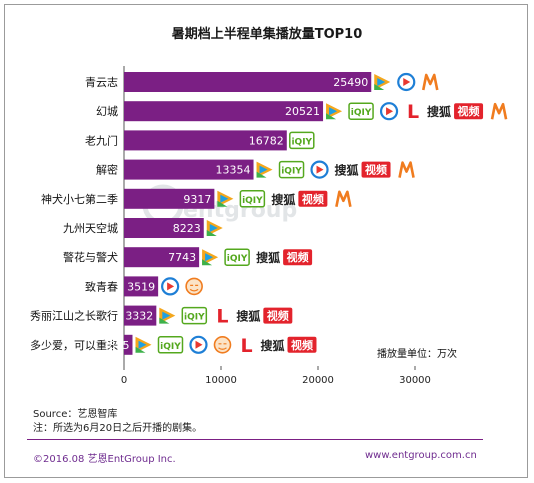  What do you see at coordinates (182, 257) in the screenshot?
I see `data-label: 7743` at bounding box center [182, 257].